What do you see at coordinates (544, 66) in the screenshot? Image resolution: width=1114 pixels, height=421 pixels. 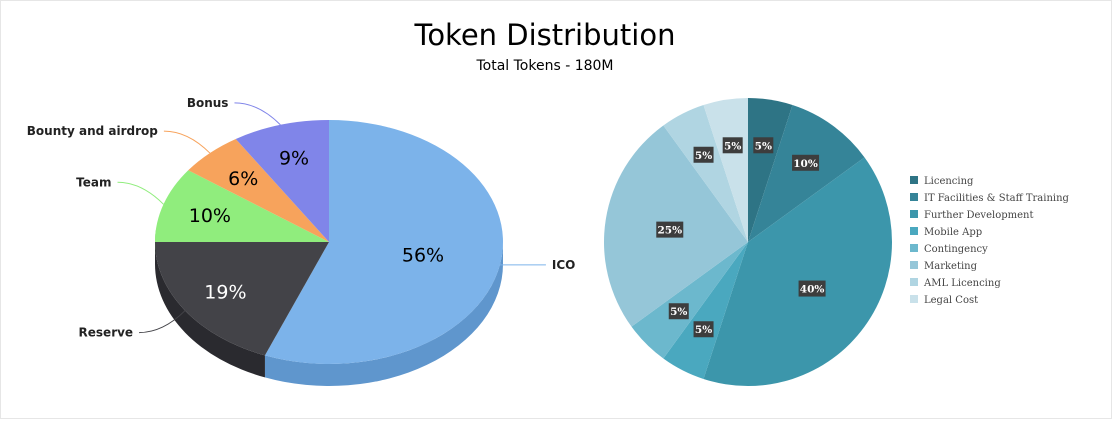 I see `chart-subtitle: Total Tokens - 180M` at bounding box center [544, 66].